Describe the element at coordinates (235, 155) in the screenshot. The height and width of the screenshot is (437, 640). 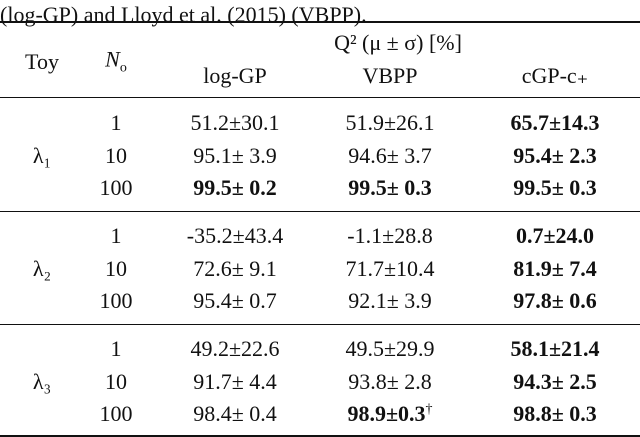
I see `value-cell: 95.1± 3.9` at that location.